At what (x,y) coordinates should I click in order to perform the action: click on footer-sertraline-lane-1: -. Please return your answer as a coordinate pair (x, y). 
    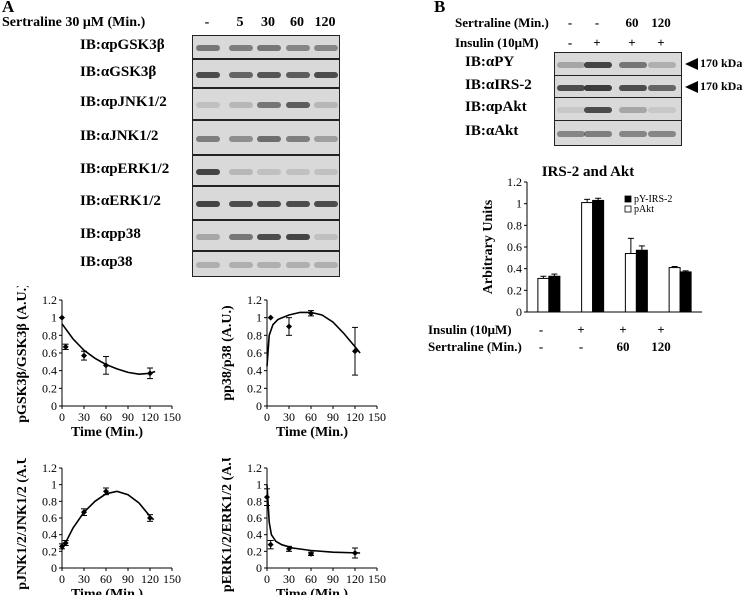
    Looking at the image, I should click on (581, 346).